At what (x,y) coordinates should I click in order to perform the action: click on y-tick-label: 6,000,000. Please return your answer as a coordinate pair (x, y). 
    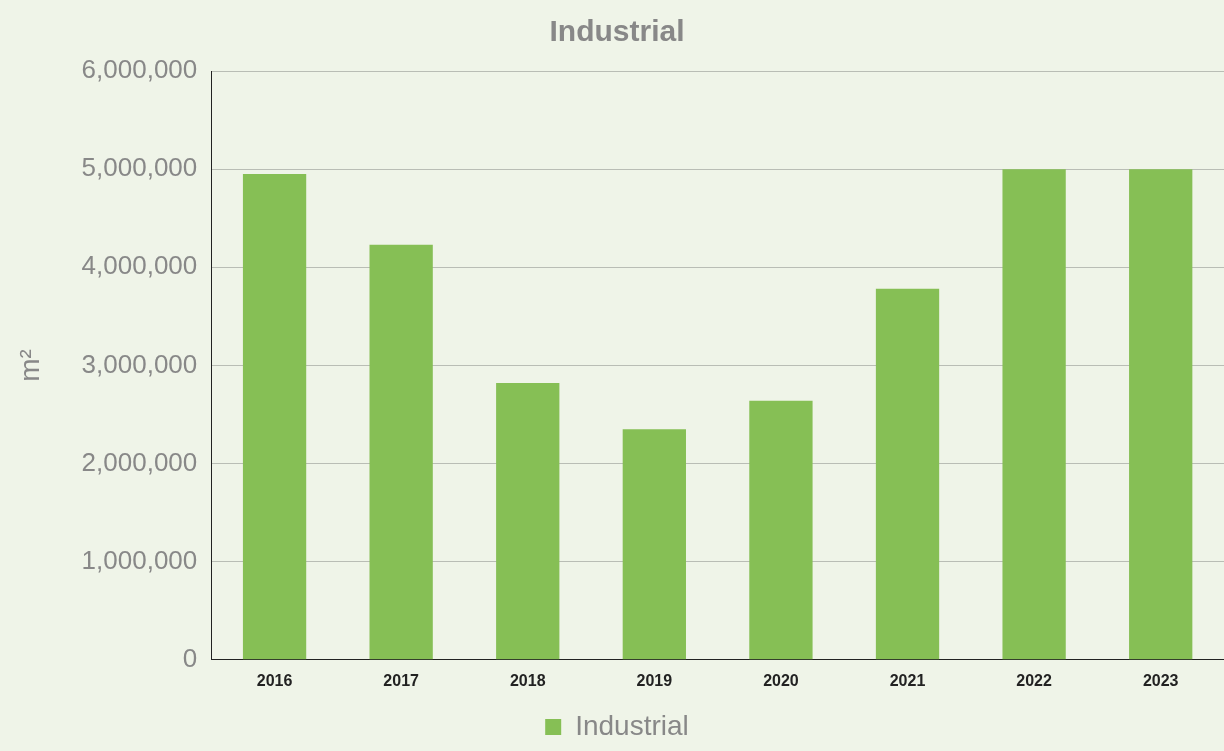
    Looking at the image, I should click on (139, 69).